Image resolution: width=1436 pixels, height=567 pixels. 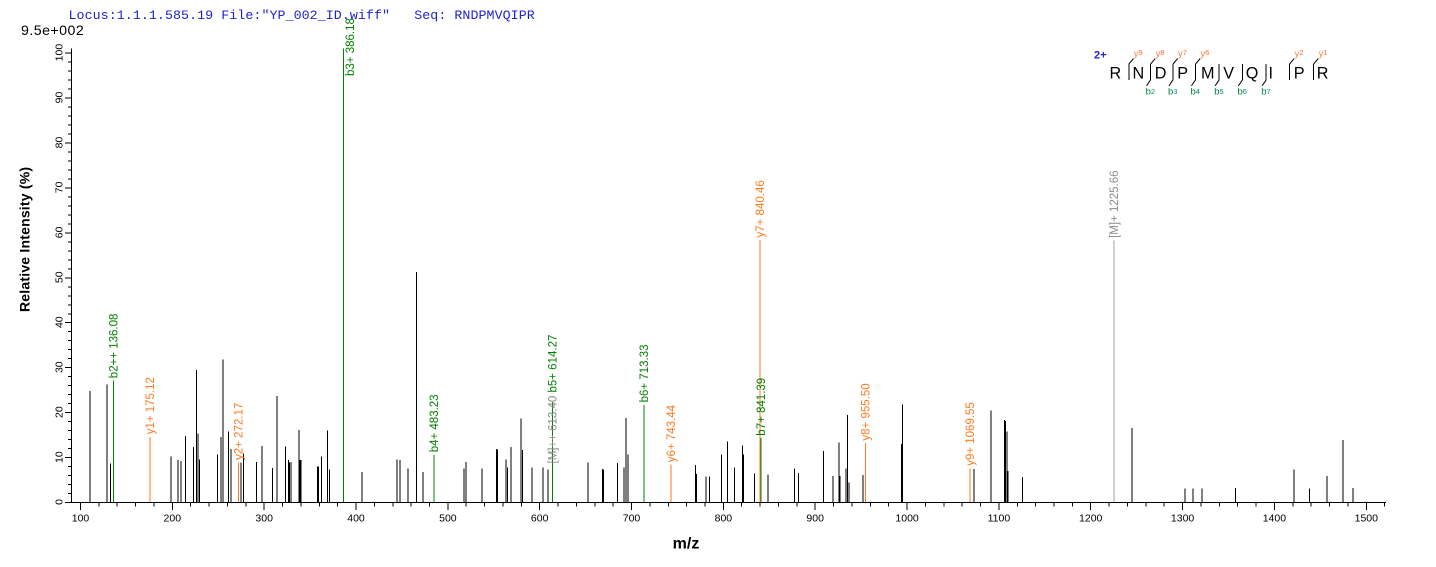 What do you see at coordinates (173, 519) in the screenshot?
I see `svg-text: 200` at bounding box center [173, 519].